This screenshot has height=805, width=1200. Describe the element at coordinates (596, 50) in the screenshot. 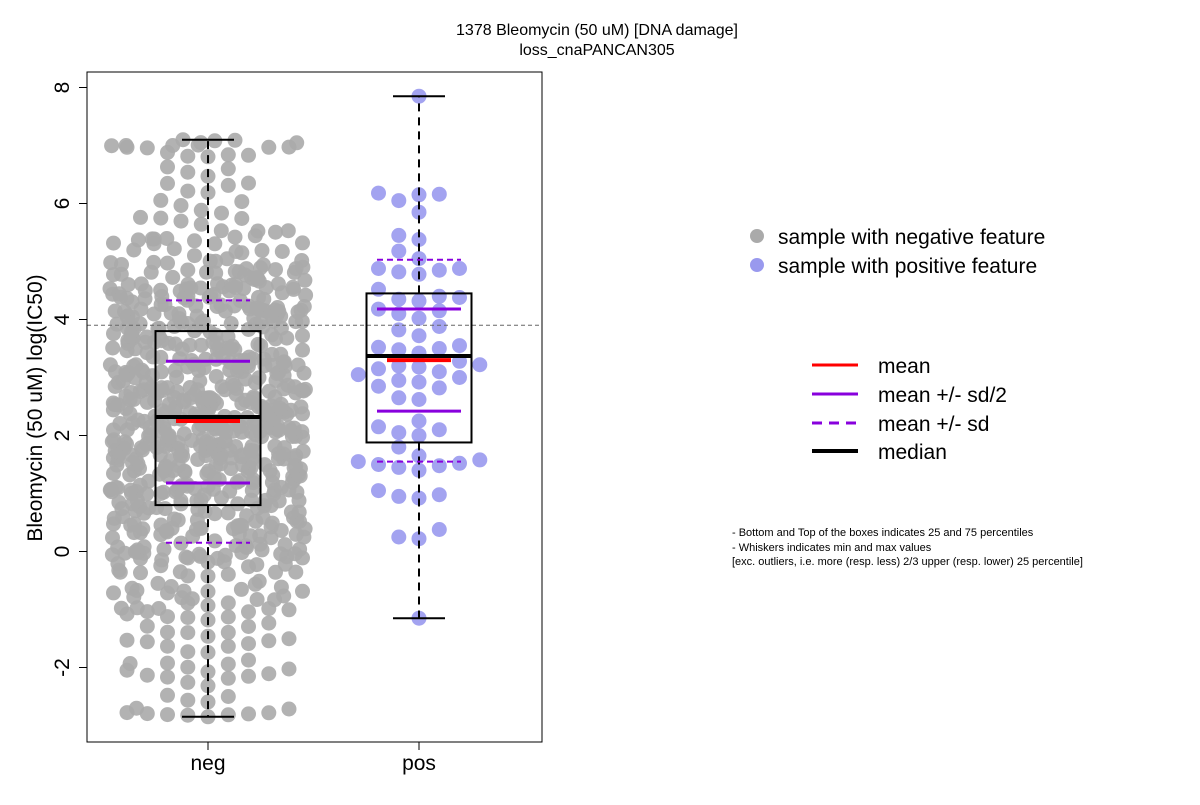

I see `chart-subtitle: loss_cnaPANCAN305` at that location.